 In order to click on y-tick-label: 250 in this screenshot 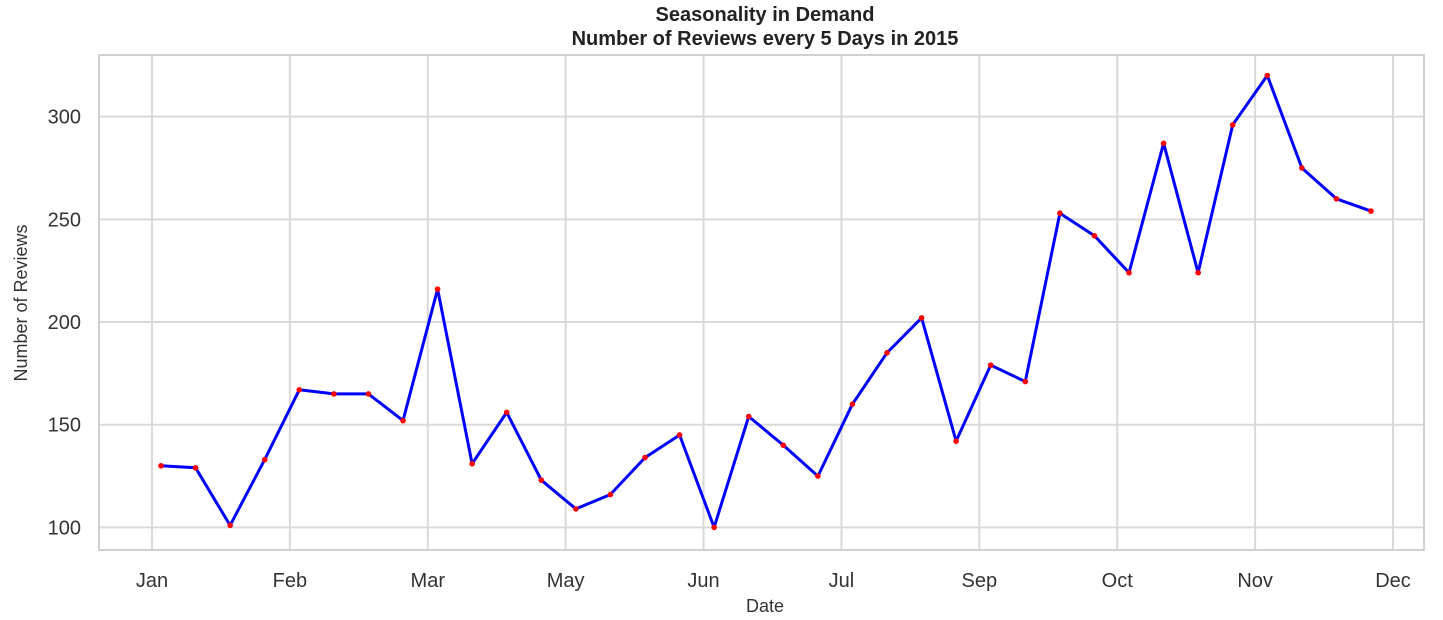, I will do `click(64, 220)`.